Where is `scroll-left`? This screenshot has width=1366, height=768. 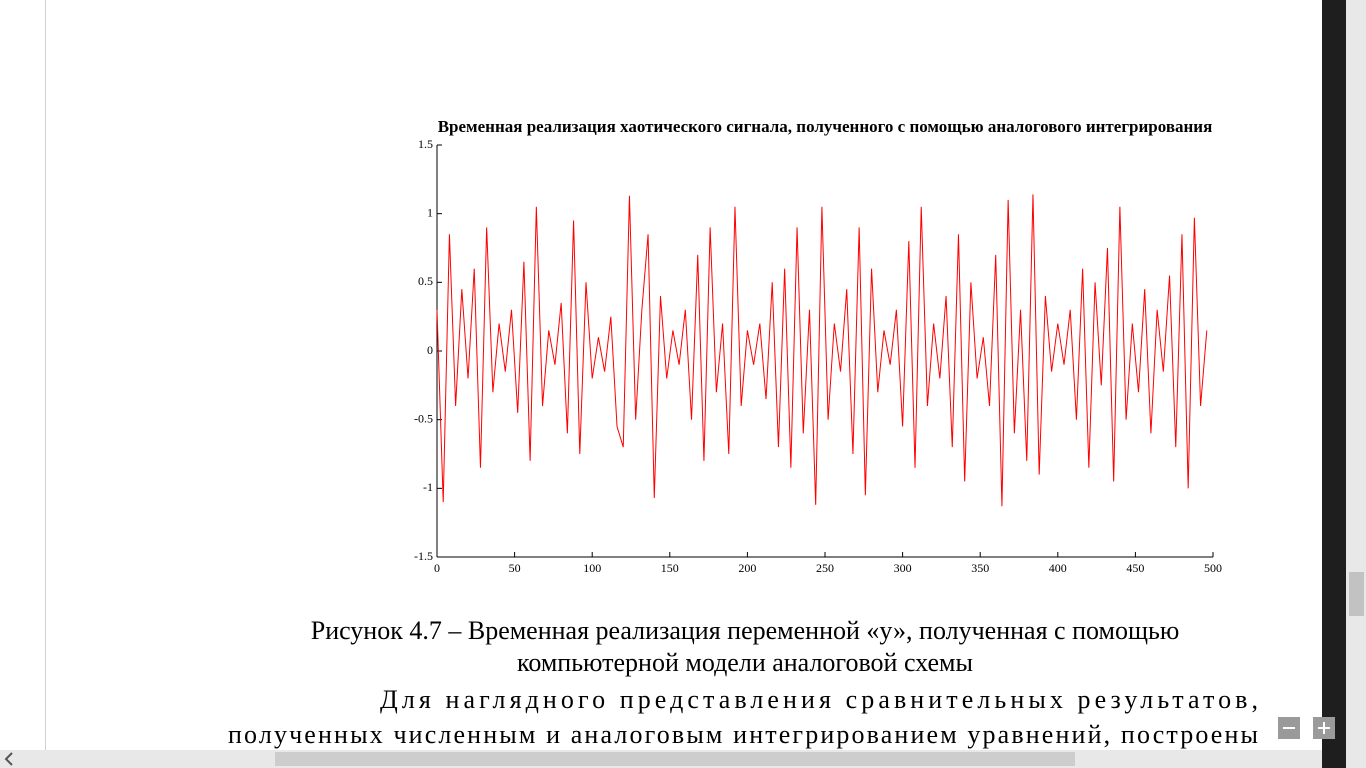
scroll-left is located at coordinates (8, 759).